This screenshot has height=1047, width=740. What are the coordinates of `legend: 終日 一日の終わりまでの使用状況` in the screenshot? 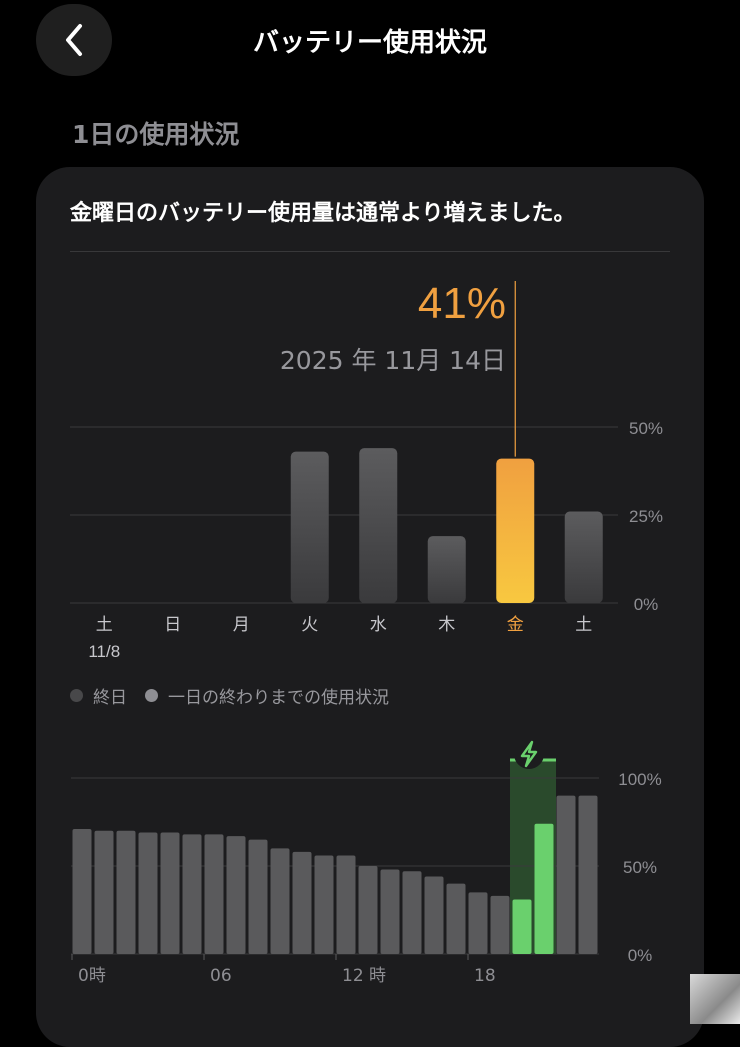 It's located at (234, 695).